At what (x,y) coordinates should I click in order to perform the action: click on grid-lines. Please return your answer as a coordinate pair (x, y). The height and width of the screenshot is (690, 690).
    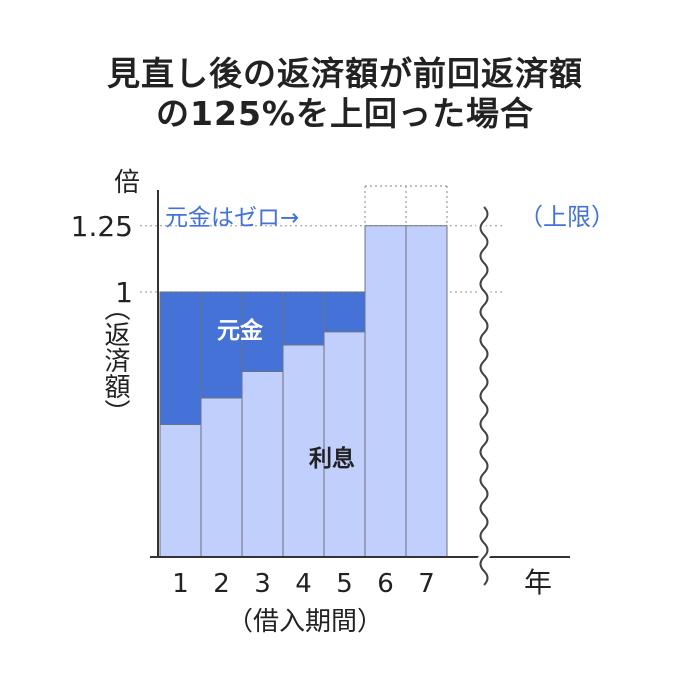
    Looking at the image, I should click on (322, 259).